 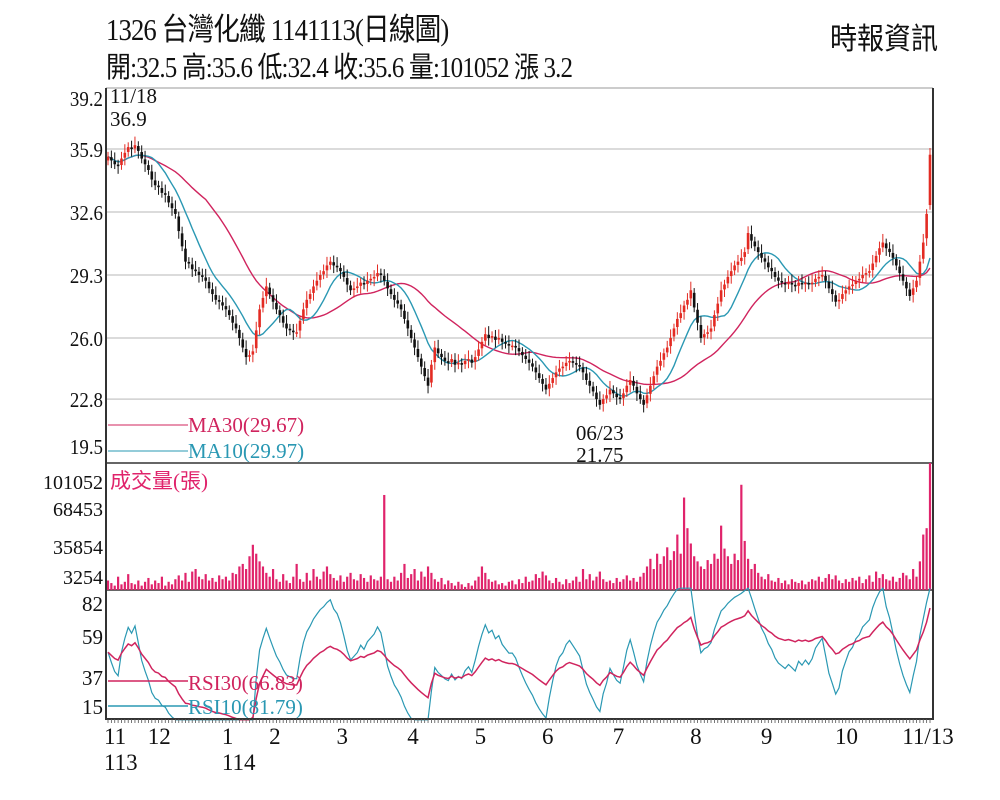 I want to click on volume-title: 成交量(張), so click(x=159, y=481).